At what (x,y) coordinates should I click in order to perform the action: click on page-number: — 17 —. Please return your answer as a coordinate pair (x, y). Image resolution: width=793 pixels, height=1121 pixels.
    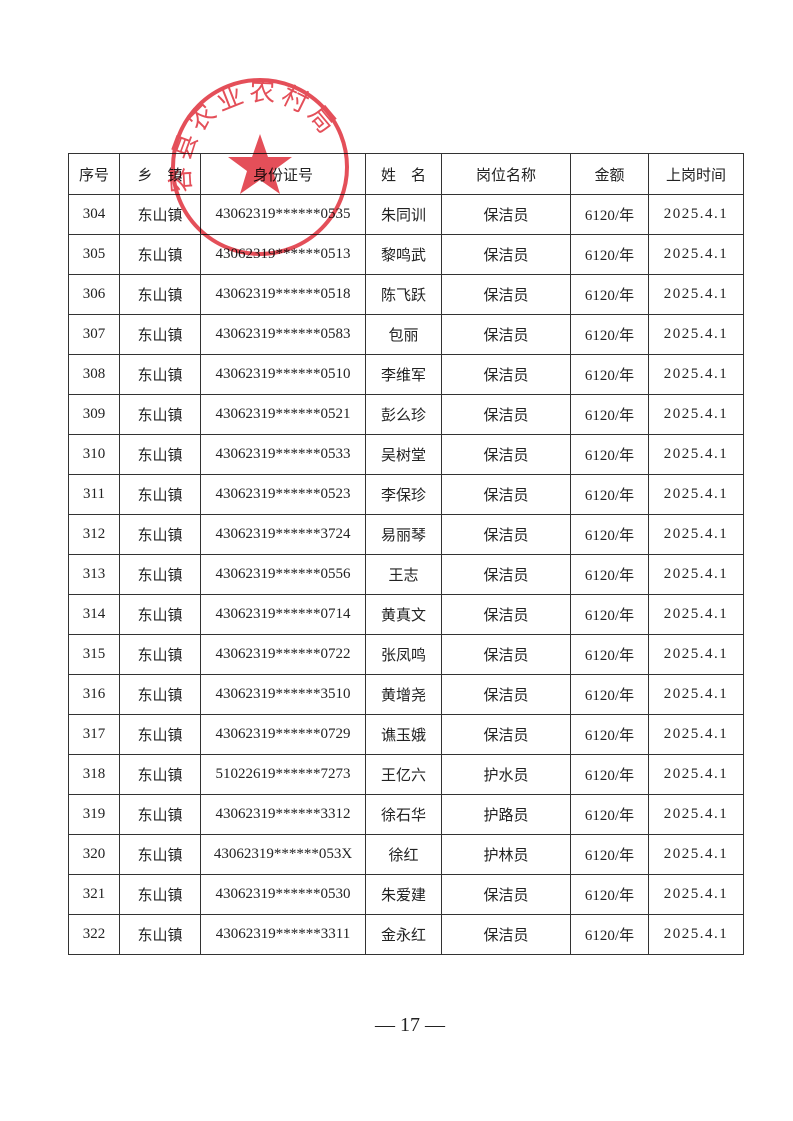
    Looking at the image, I should click on (410, 1025).